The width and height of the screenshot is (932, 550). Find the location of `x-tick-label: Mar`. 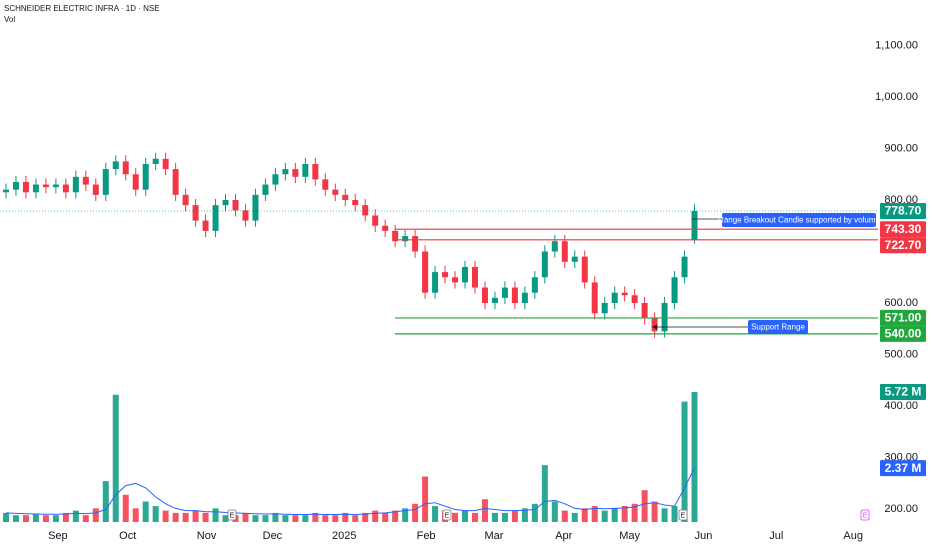

x-tick-label: Mar is located at coordinates (493, 536).